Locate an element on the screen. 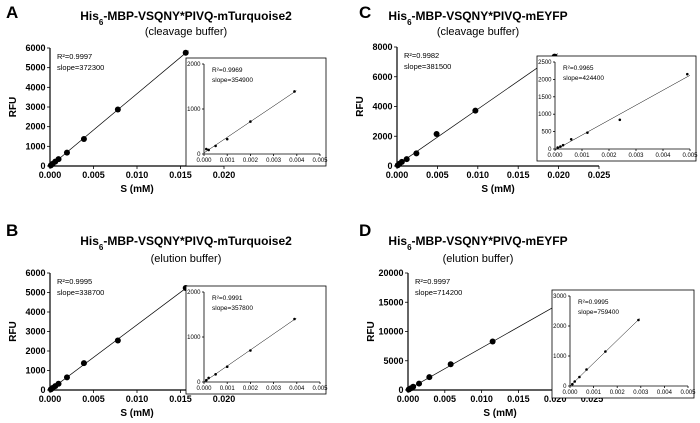 The height and width of the screenshot is (423, 700). panel-c-inset-y-tick-label: 1500 is located at coordinates (545, 98).